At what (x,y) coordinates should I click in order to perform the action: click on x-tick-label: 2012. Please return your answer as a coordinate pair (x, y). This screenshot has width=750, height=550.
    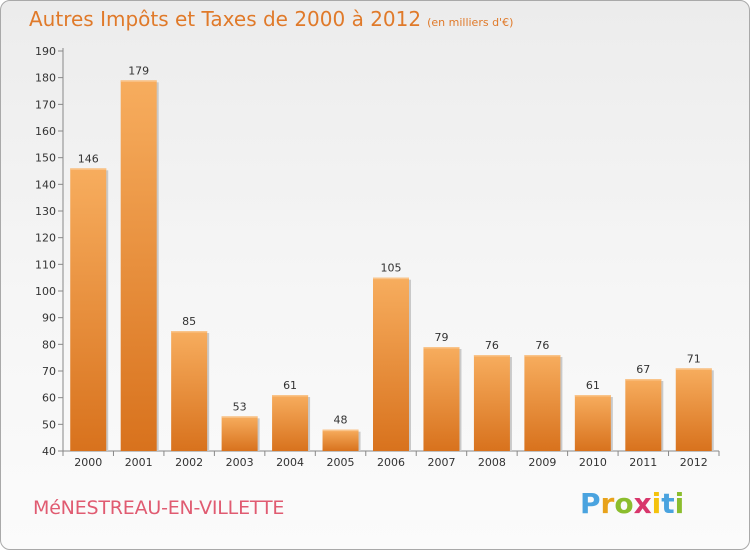
    Looking at the image, I should click on (694, 462).